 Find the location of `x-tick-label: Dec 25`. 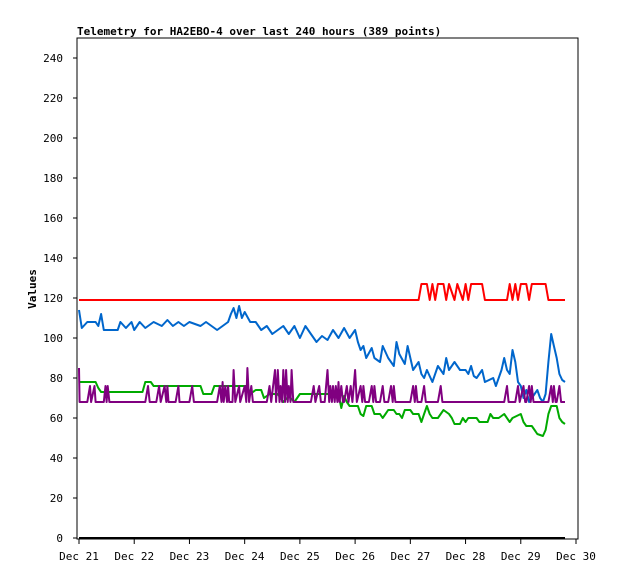

x-tick-label: Dec 25 is located at coordinates (300, 556).